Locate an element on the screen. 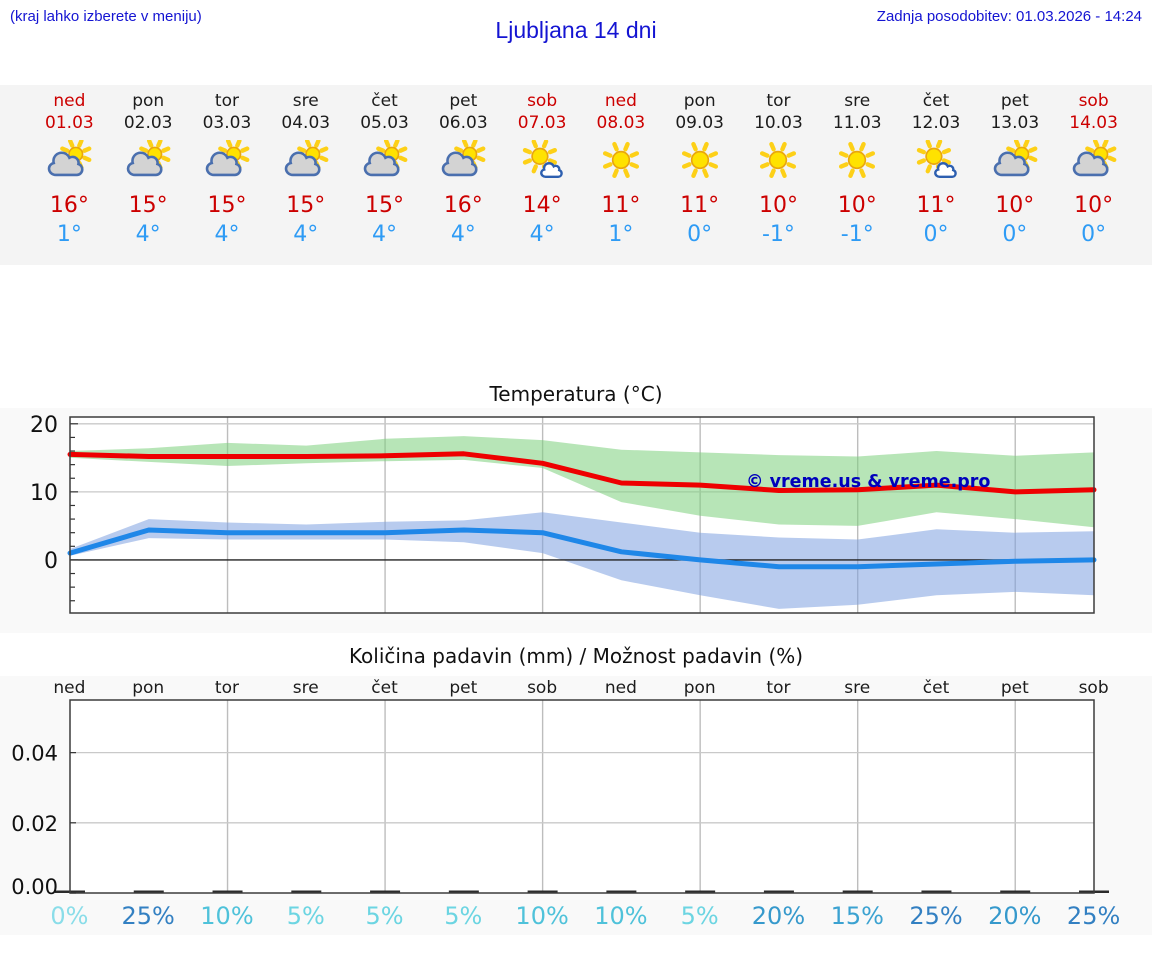  day-date: 01.03 is located at coordinates (69, 123).